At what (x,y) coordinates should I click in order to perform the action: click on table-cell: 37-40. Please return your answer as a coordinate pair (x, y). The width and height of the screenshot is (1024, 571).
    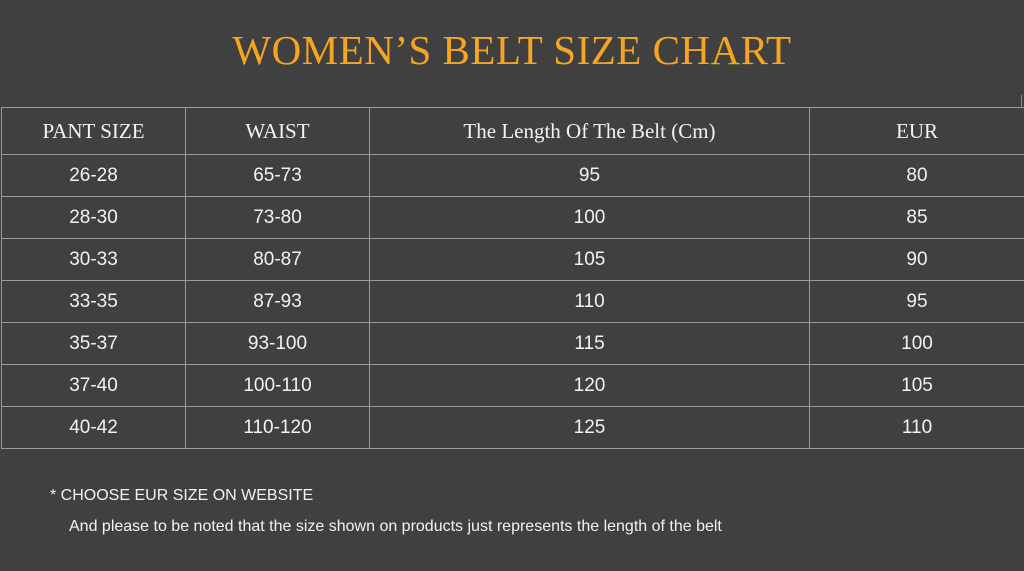
    Looking at the image, I should click on (93, 385).